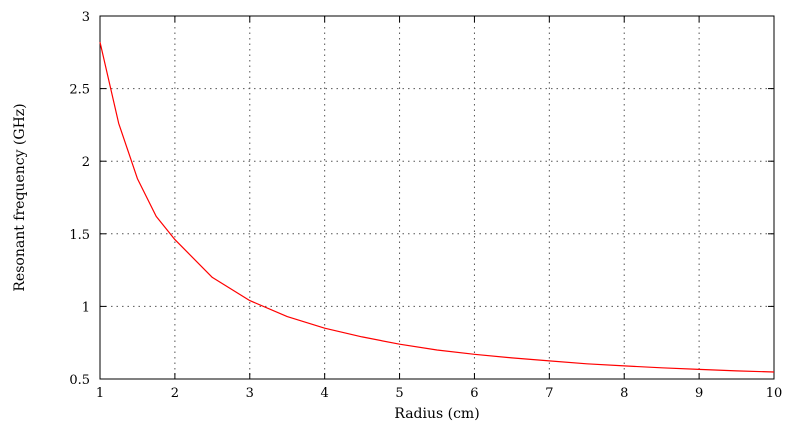 This screenshot has height=426, width=786. Describe the element at coordinates (86, 307) in the screenshot. I see `y-tick-label: 1` at that location.